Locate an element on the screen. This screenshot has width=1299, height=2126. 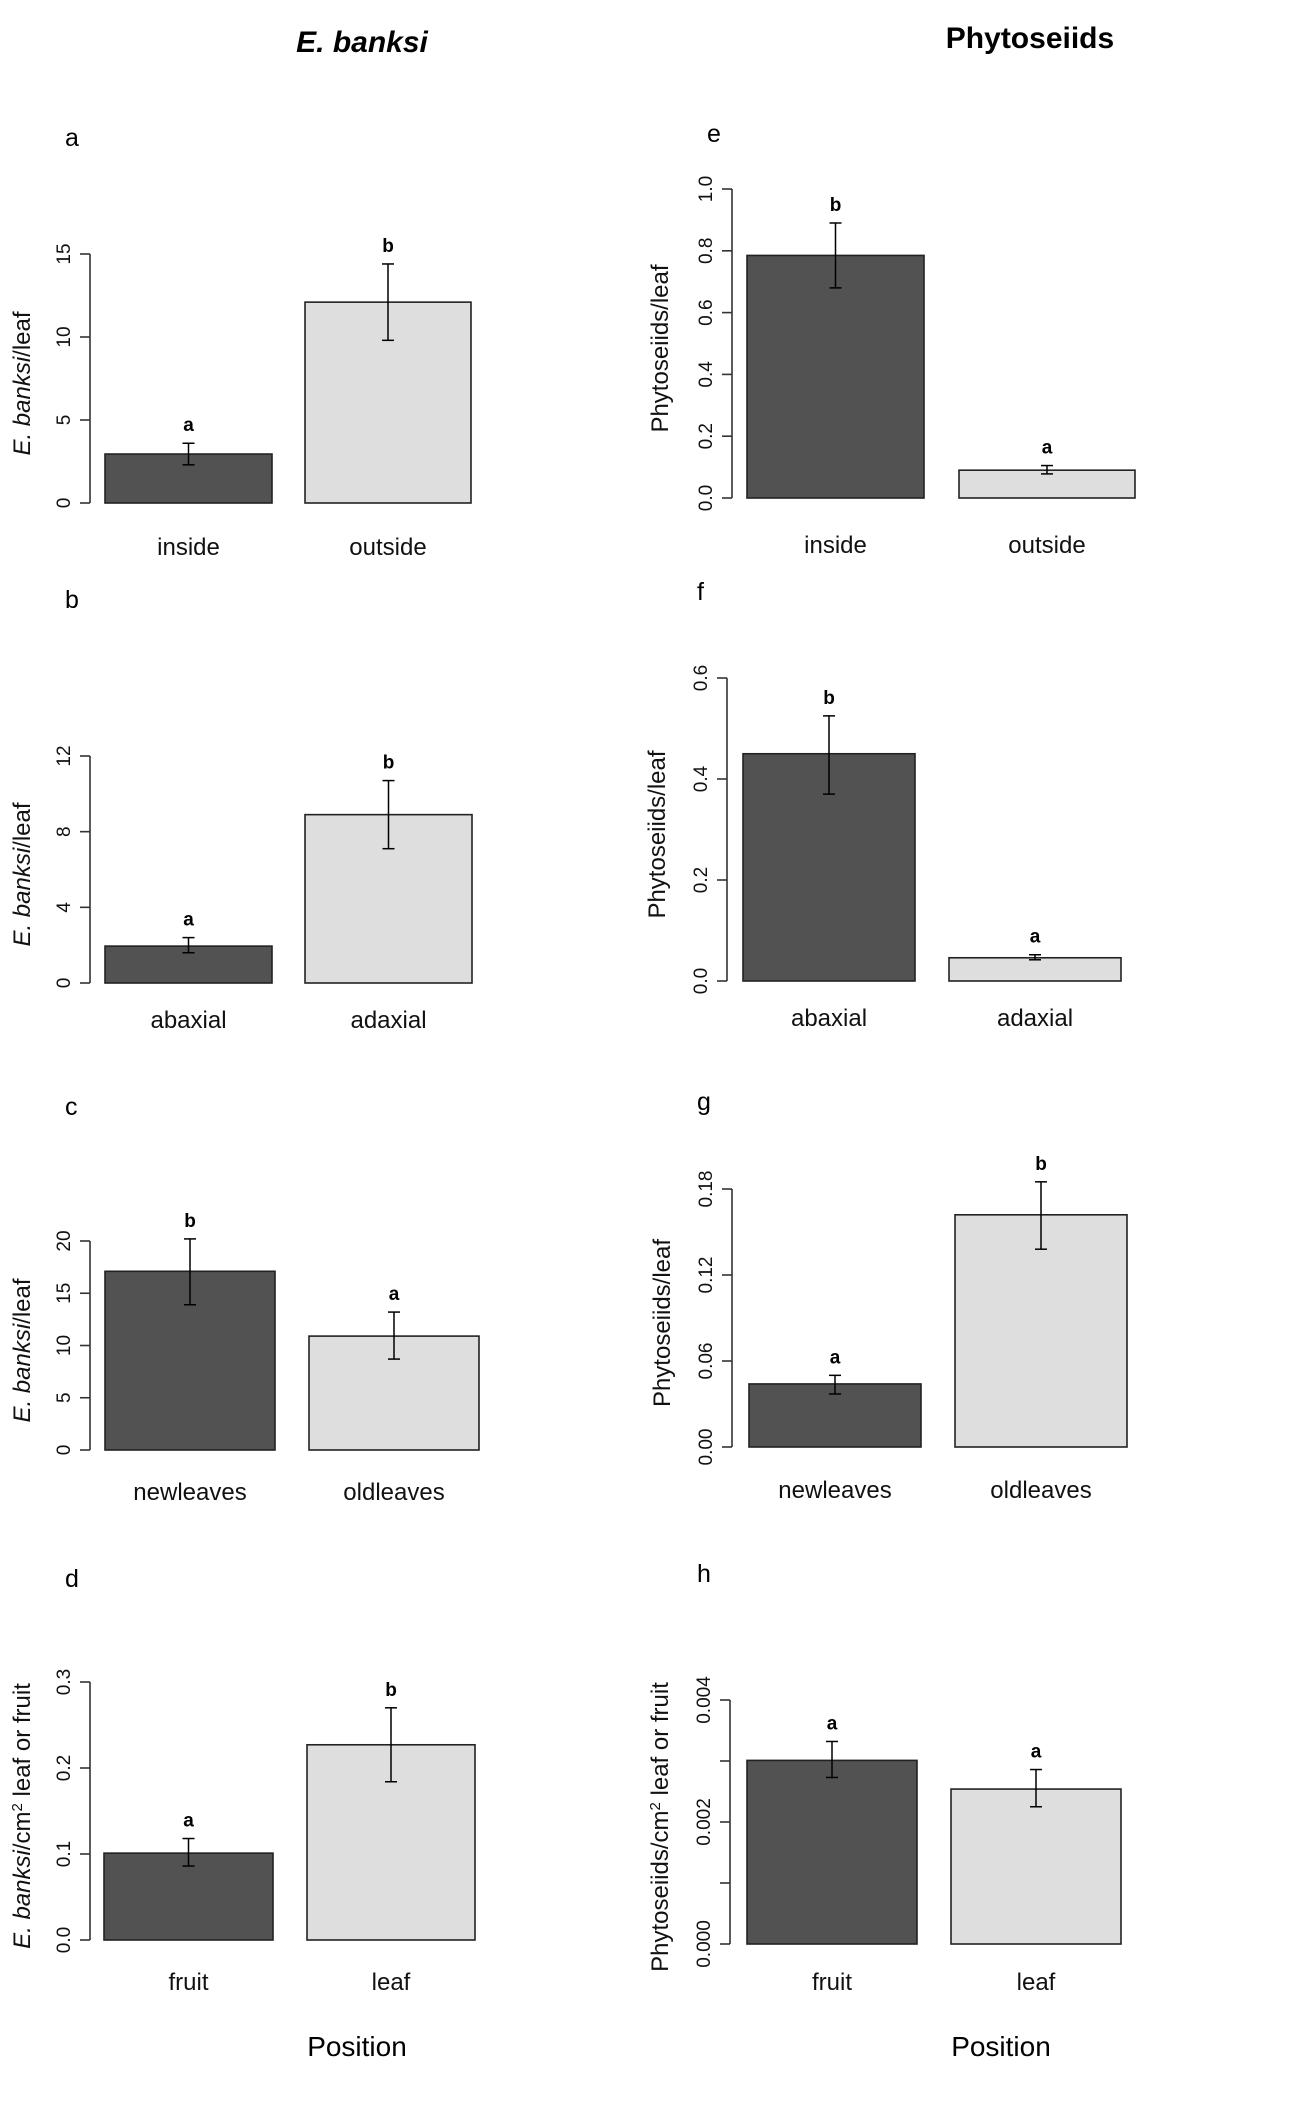
panel-label: f is located at coordinates (700, 592).